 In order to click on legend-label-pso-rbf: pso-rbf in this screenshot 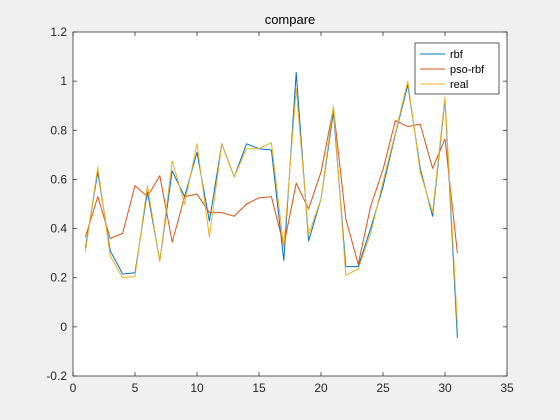, I will do `click(467, 70)`.